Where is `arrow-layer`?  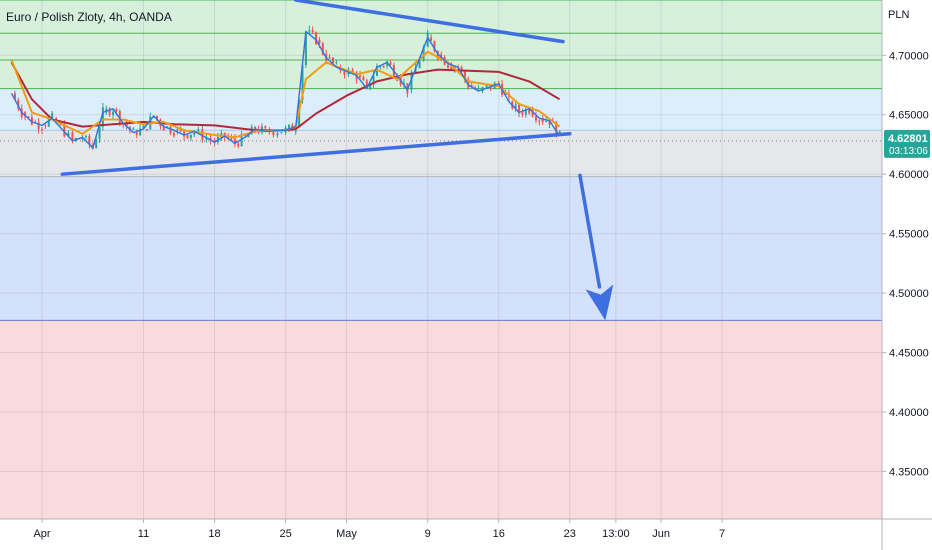
arrow-layer is located at coordinates (596, 247).